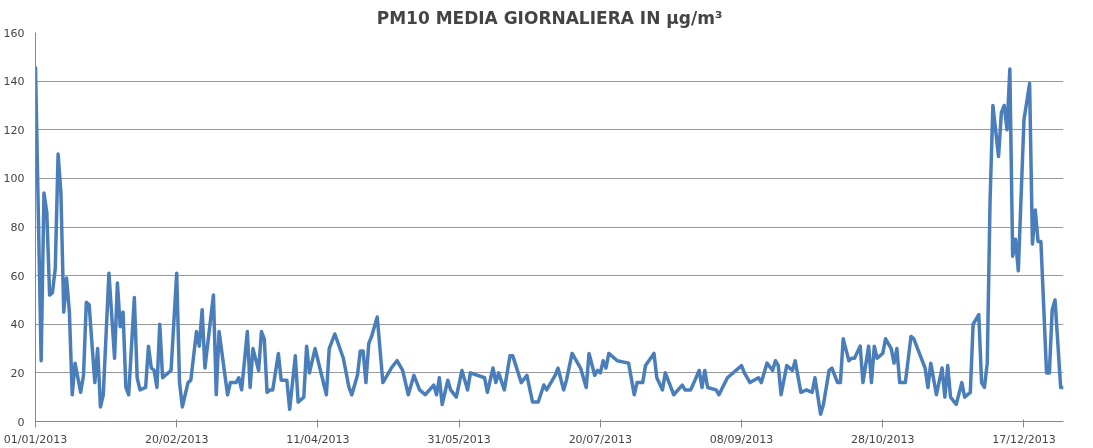 The width and height of the screenshot is (1093, 448). What do you see at coordinates (459, 439) in the screenshot?
I see `x-tick-label: 31/05/2013` at bounding box center [459, 439].